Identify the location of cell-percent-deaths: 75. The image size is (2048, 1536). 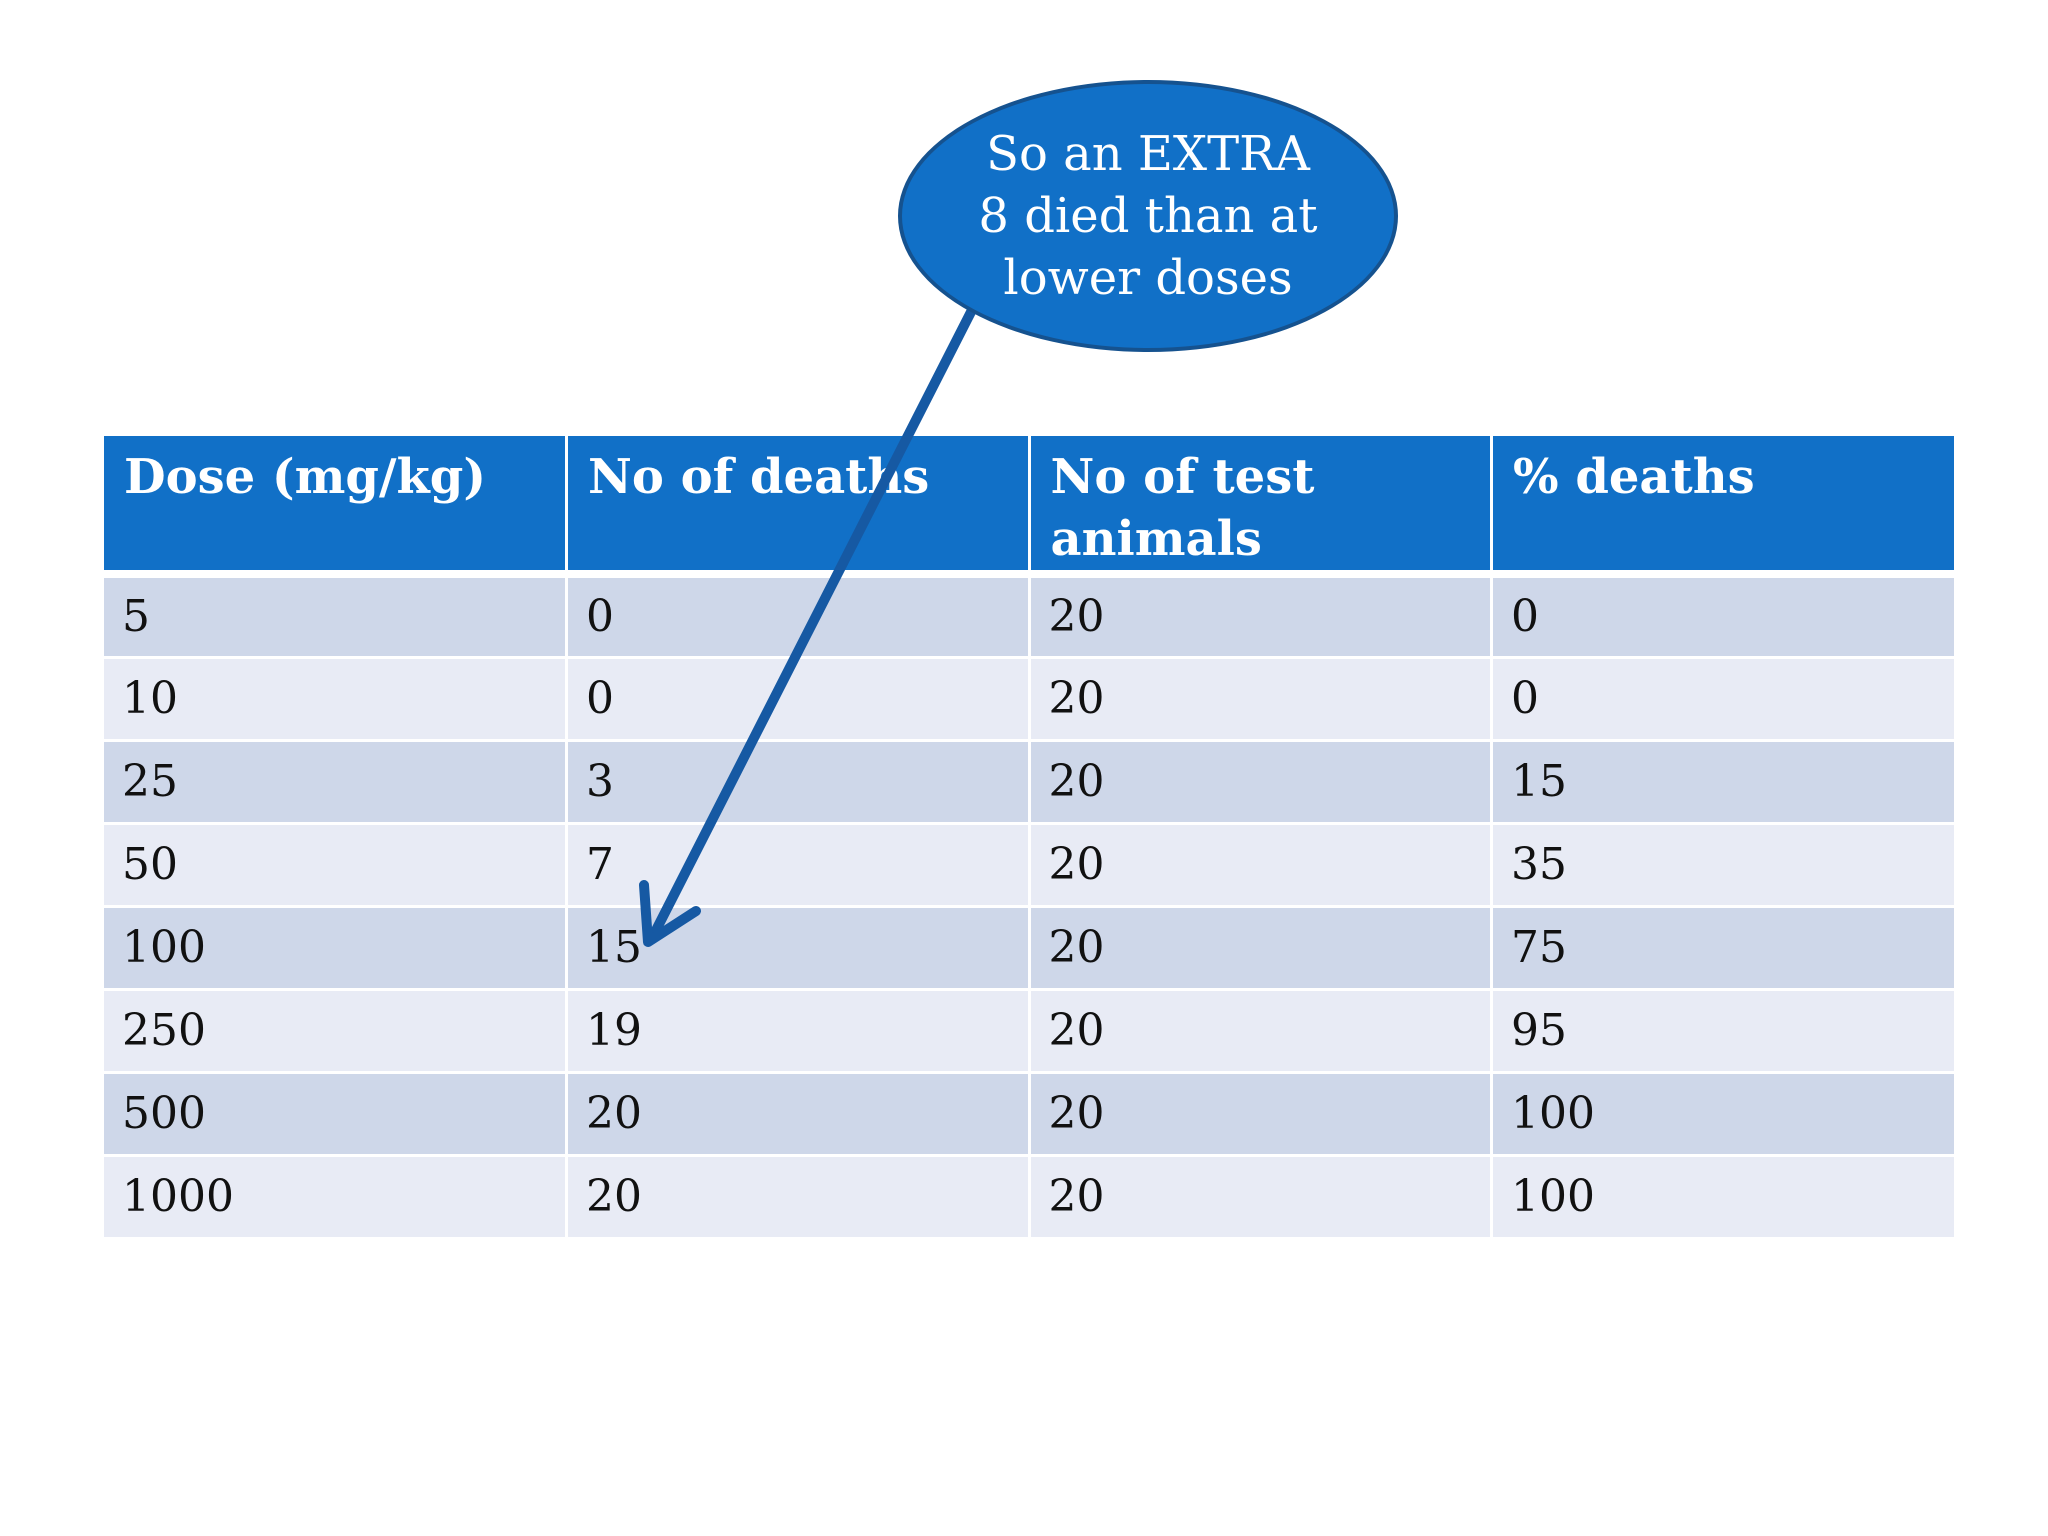
(1722, 948).